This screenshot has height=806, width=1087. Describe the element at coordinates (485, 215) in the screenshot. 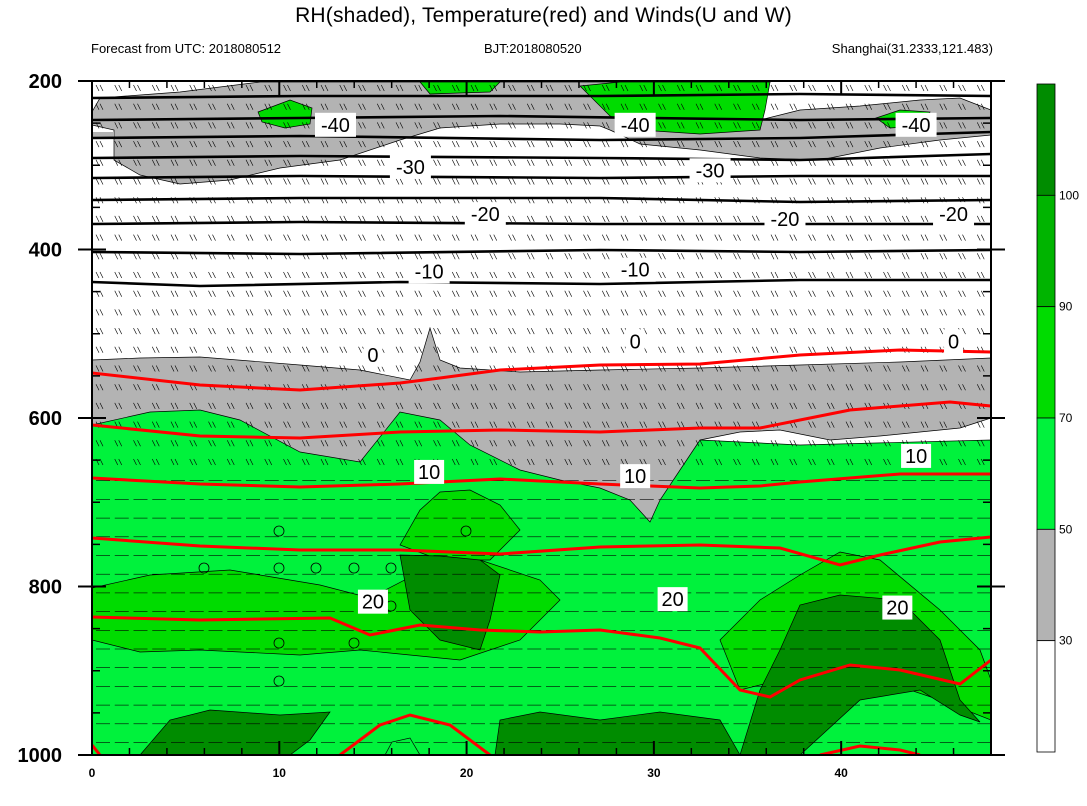

I see `contour-label: -20` at that location.